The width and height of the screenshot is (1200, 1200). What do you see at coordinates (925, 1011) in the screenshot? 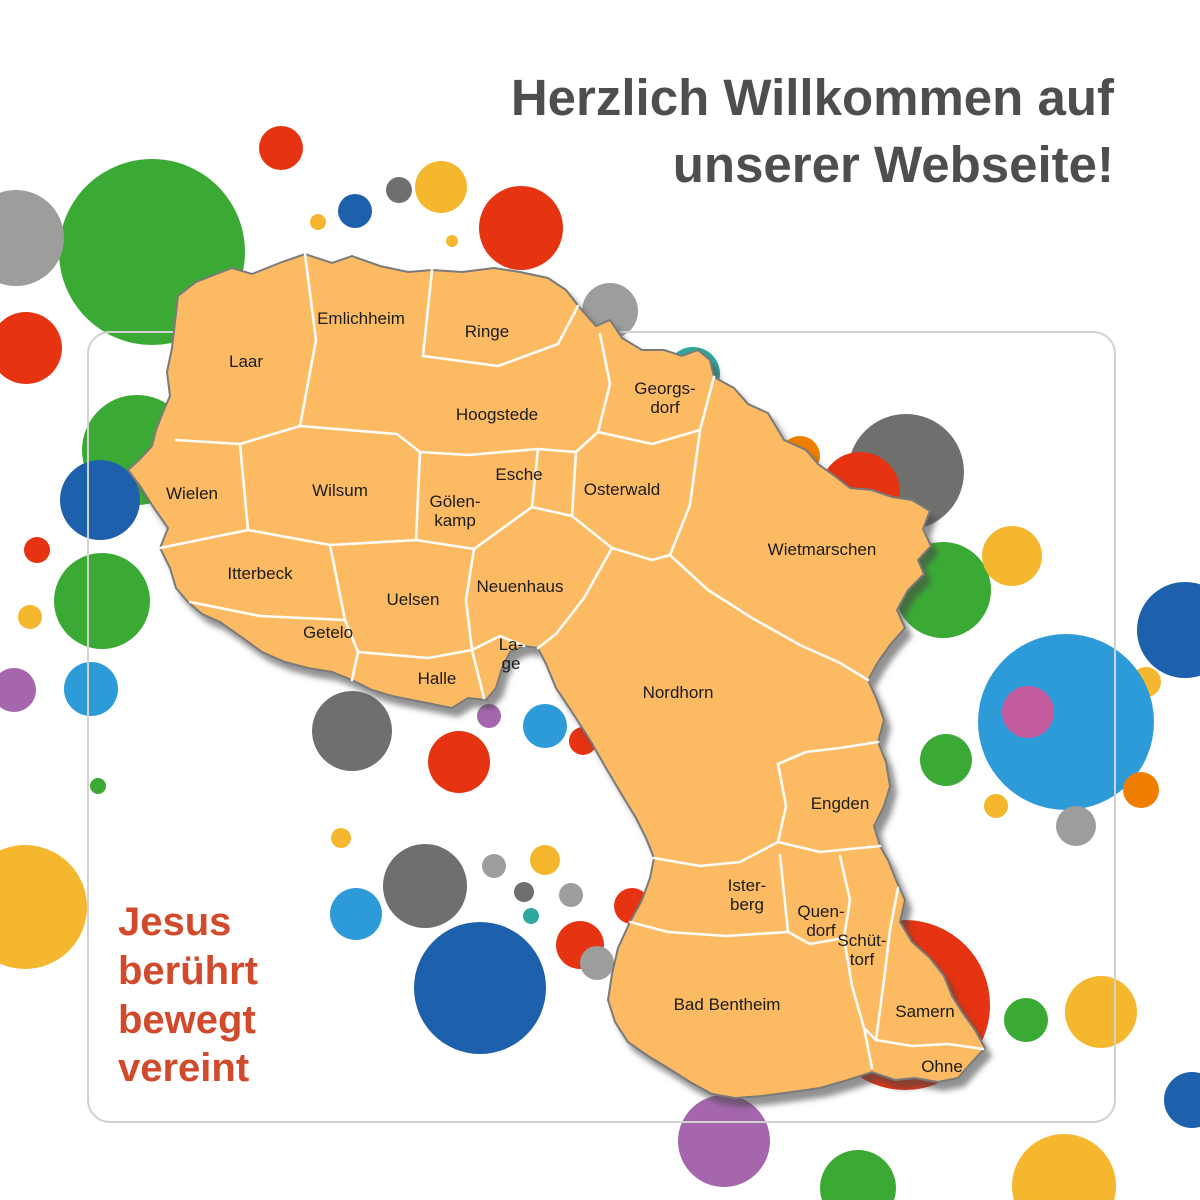
I see `municipality-label-samern: Samern` at bounding box center [925, 1011].